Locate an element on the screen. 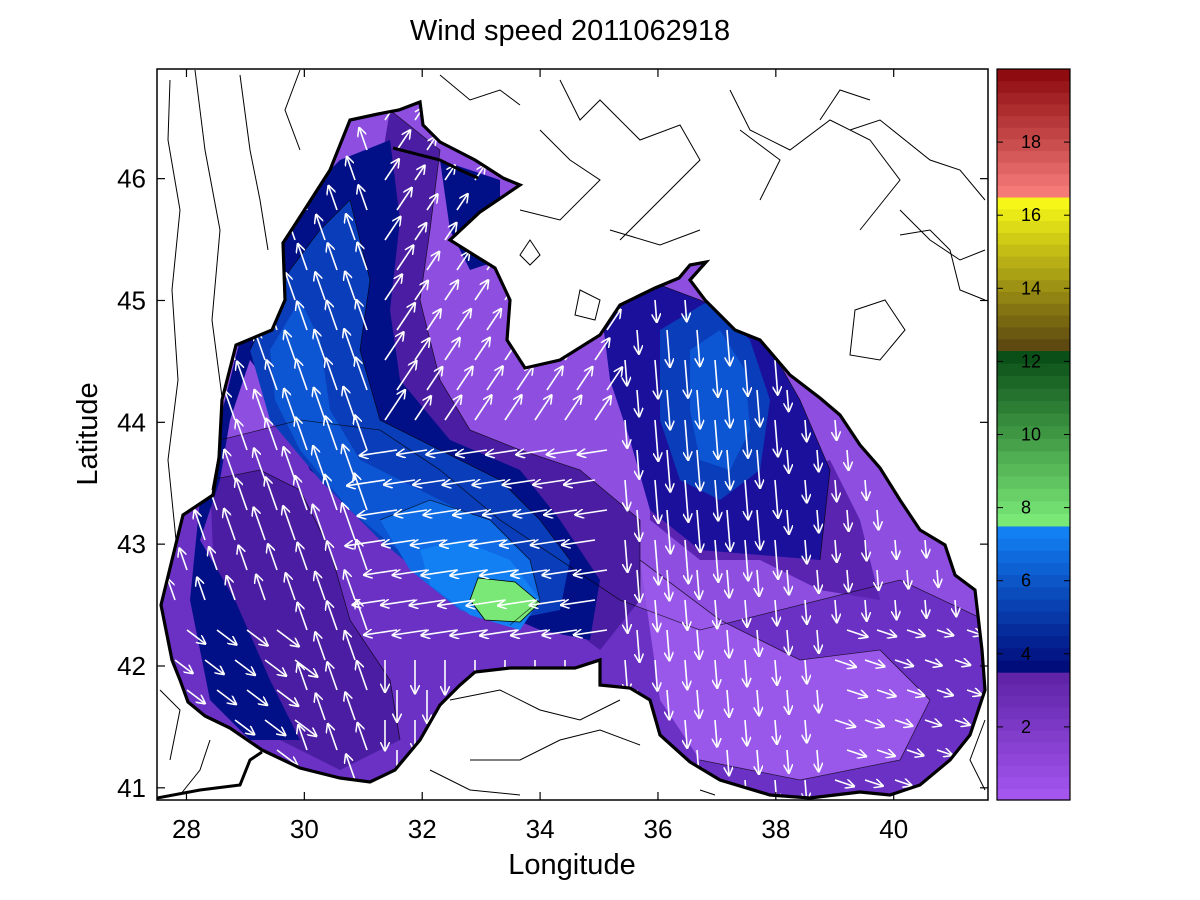 The width and height of the screenshot is (1200, 900). x-tick-label: 38 is located at coordinates (775, 829).